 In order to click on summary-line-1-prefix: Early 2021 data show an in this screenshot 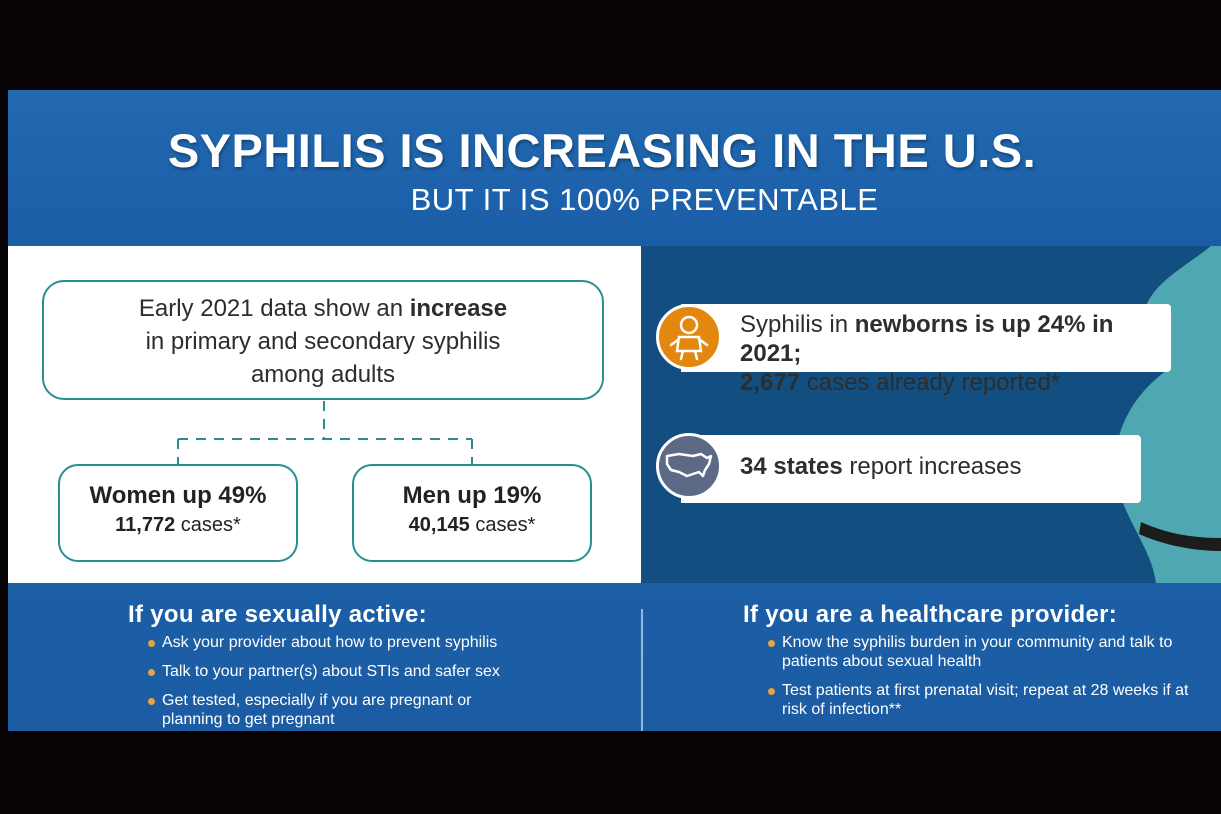, I will do `click(274, 308)`.